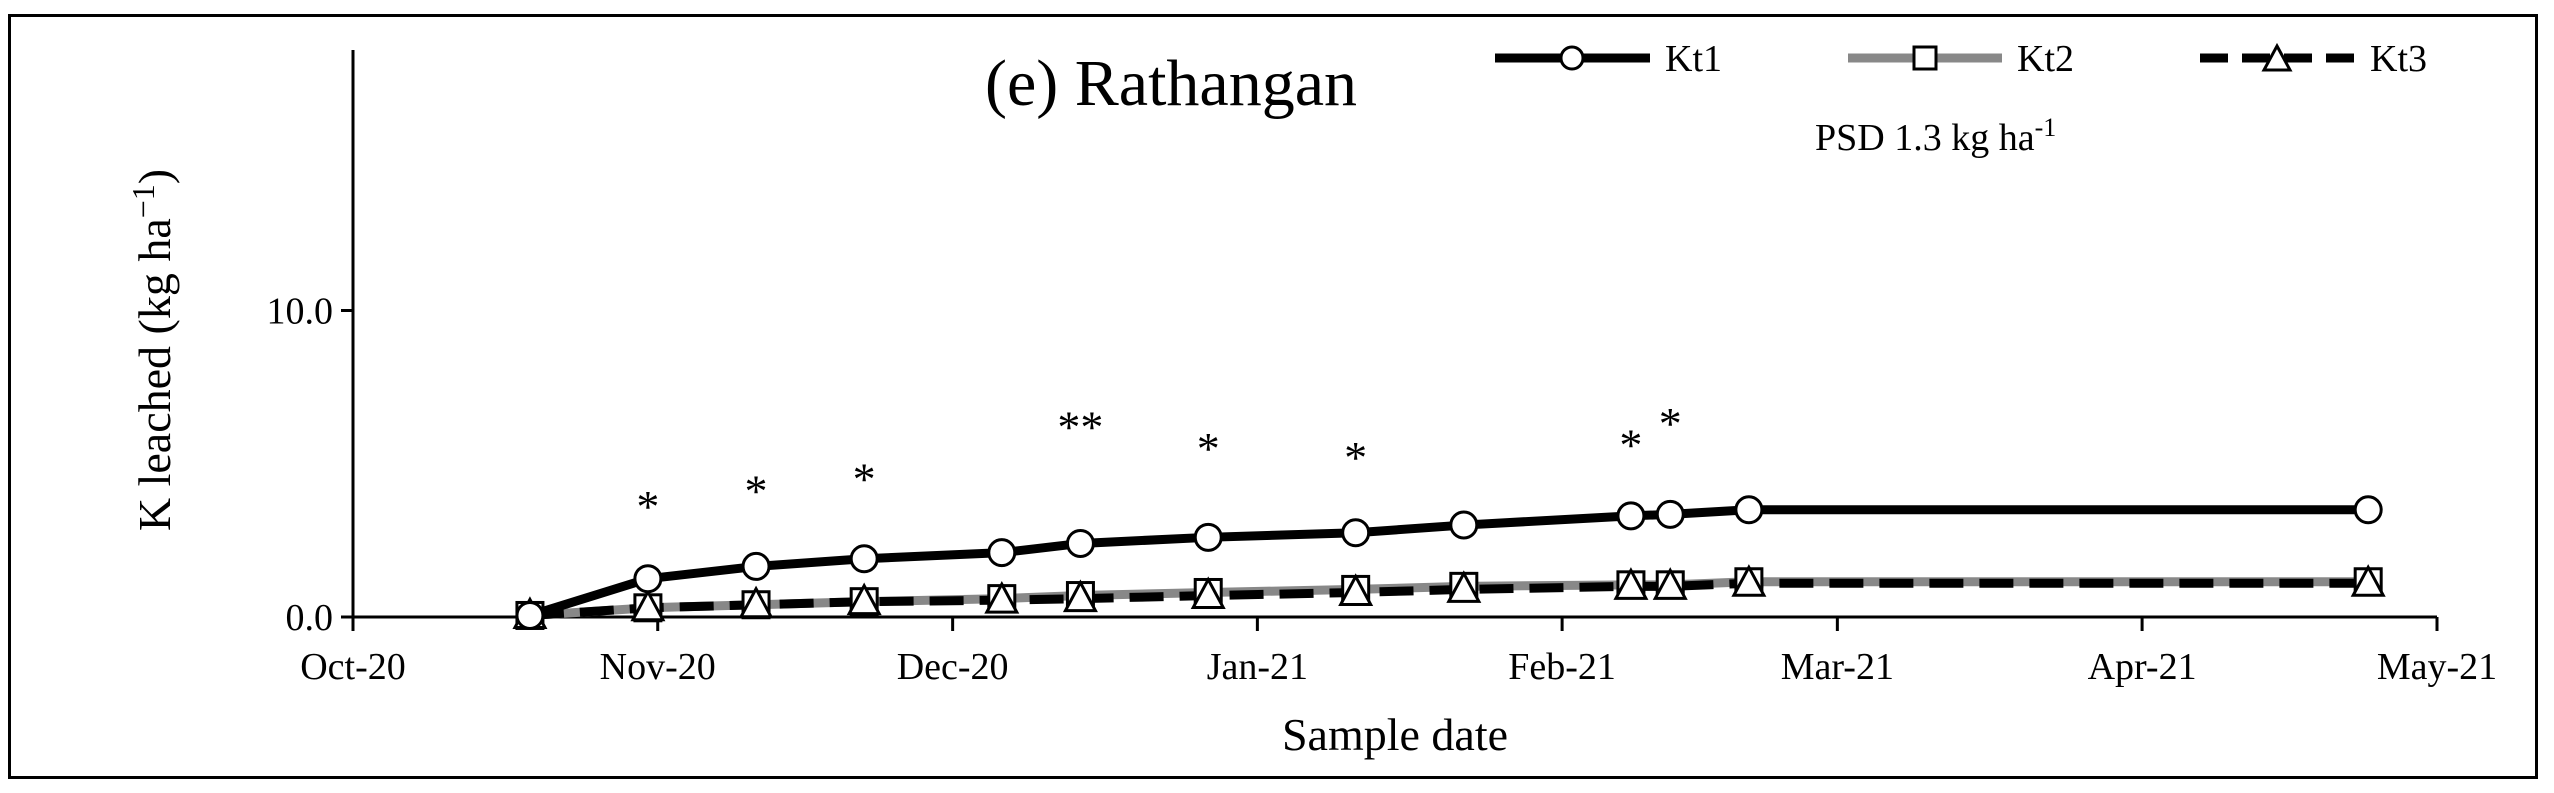 The height and width of the screenshot is (793, 2554). I want to click on x-tick-label: Nov-20, so click(658, 667).